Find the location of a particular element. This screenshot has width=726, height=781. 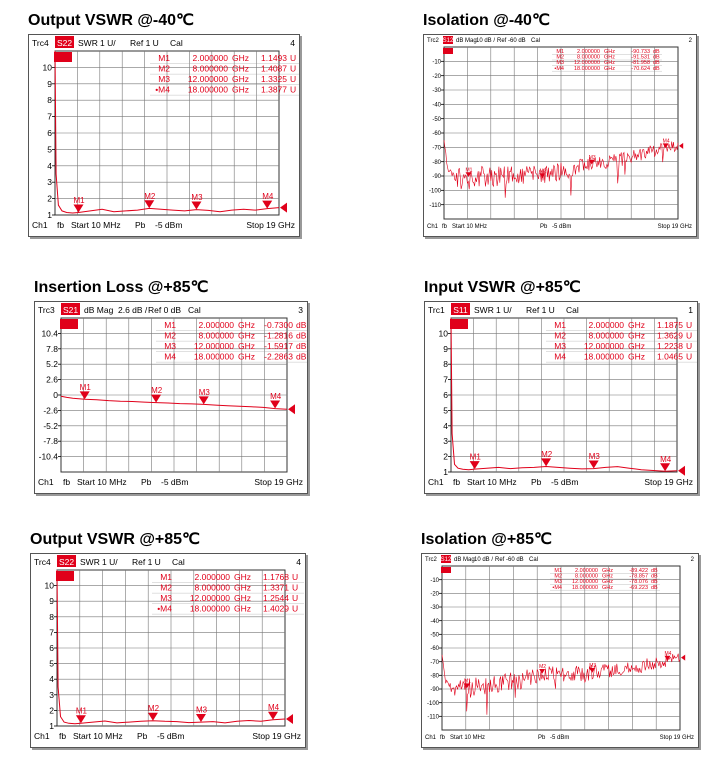

param-label: S21 is located at coordinates (70, 310).